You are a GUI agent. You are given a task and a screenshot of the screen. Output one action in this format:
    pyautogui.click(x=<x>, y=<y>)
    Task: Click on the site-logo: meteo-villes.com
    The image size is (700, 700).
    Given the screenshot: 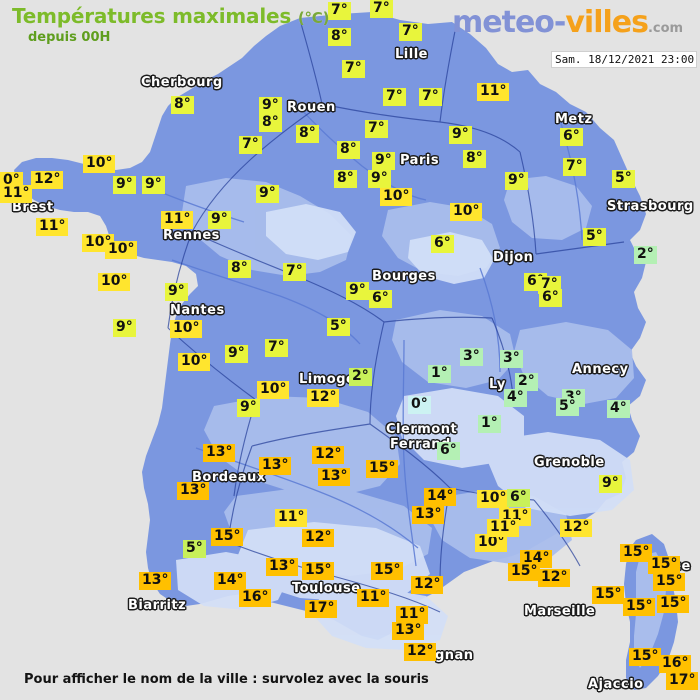 What is the action you would take?
    pyautogui.click(x=567, y=22)
    